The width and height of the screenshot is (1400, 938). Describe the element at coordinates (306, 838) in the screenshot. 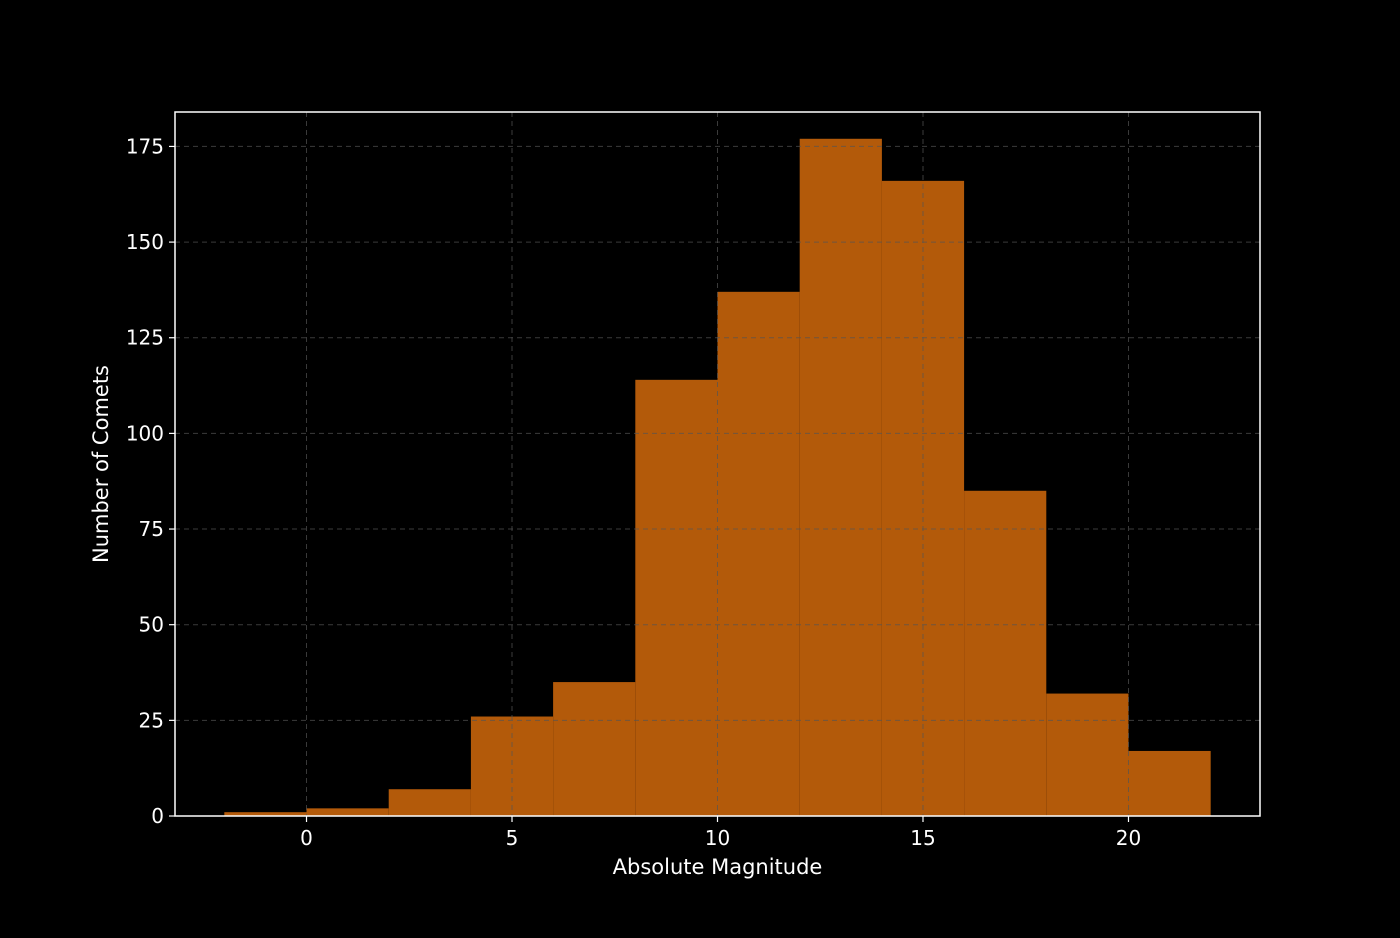

I see `x-tick-label: 0` at that location.